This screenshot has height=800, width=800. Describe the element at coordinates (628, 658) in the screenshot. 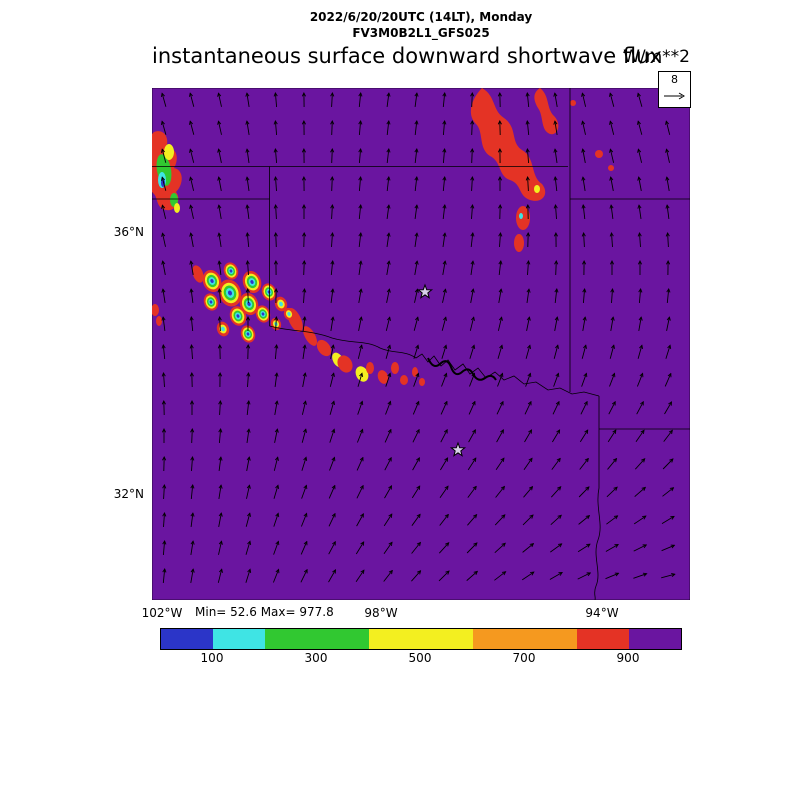

I see `colorbar-tick-label: 900` at that location.